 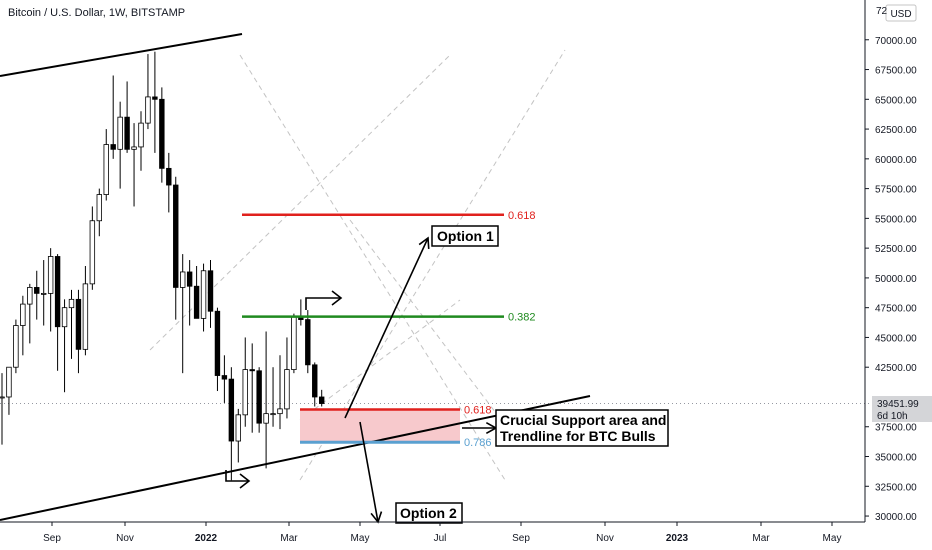 I want to click on option1-label: Option 1, so click(x=465, y=236).